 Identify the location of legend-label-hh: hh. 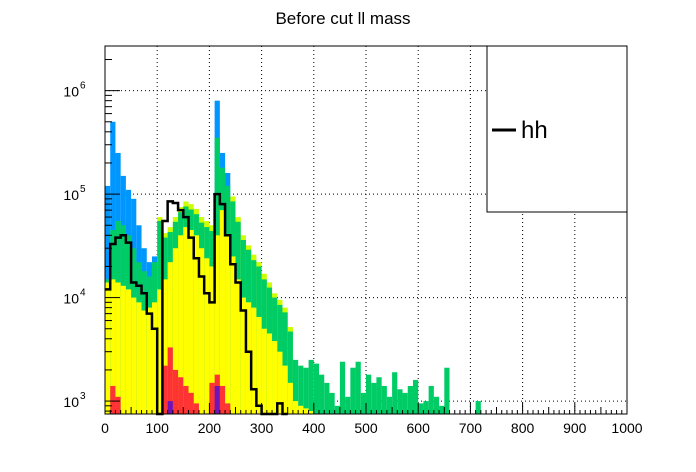
(534, 130).